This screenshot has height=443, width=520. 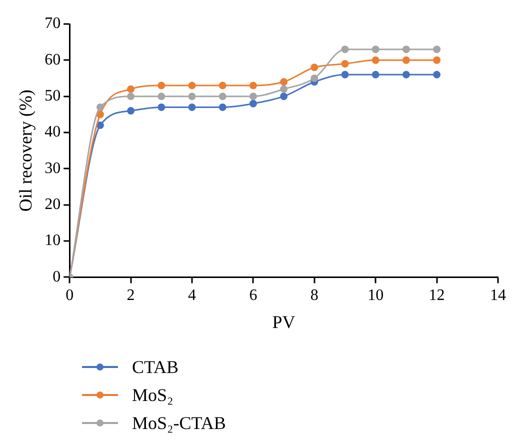 I want to click on x-tick-label: 2, so click(x=130, y=295).